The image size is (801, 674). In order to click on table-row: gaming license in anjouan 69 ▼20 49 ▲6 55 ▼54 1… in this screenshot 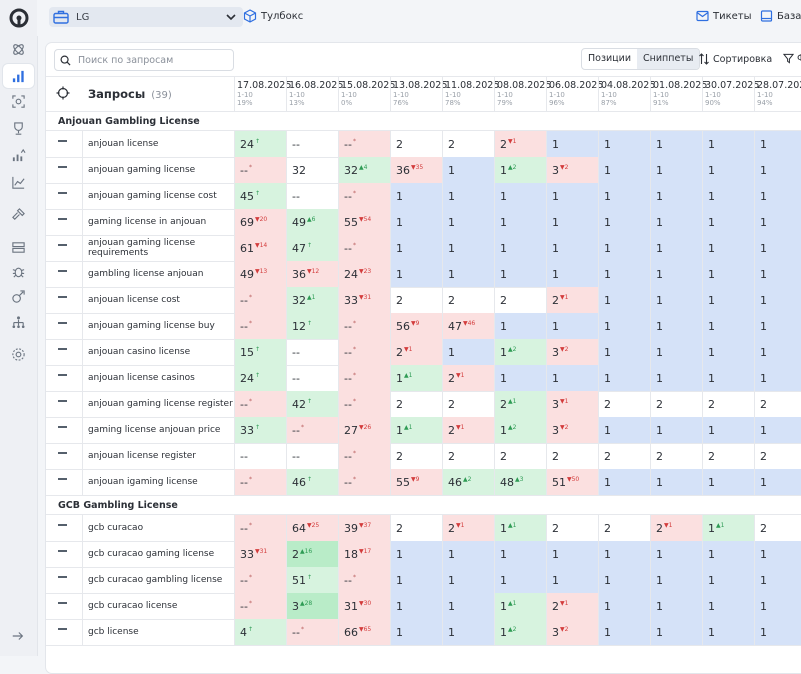, I will do `click(423, 222)`.